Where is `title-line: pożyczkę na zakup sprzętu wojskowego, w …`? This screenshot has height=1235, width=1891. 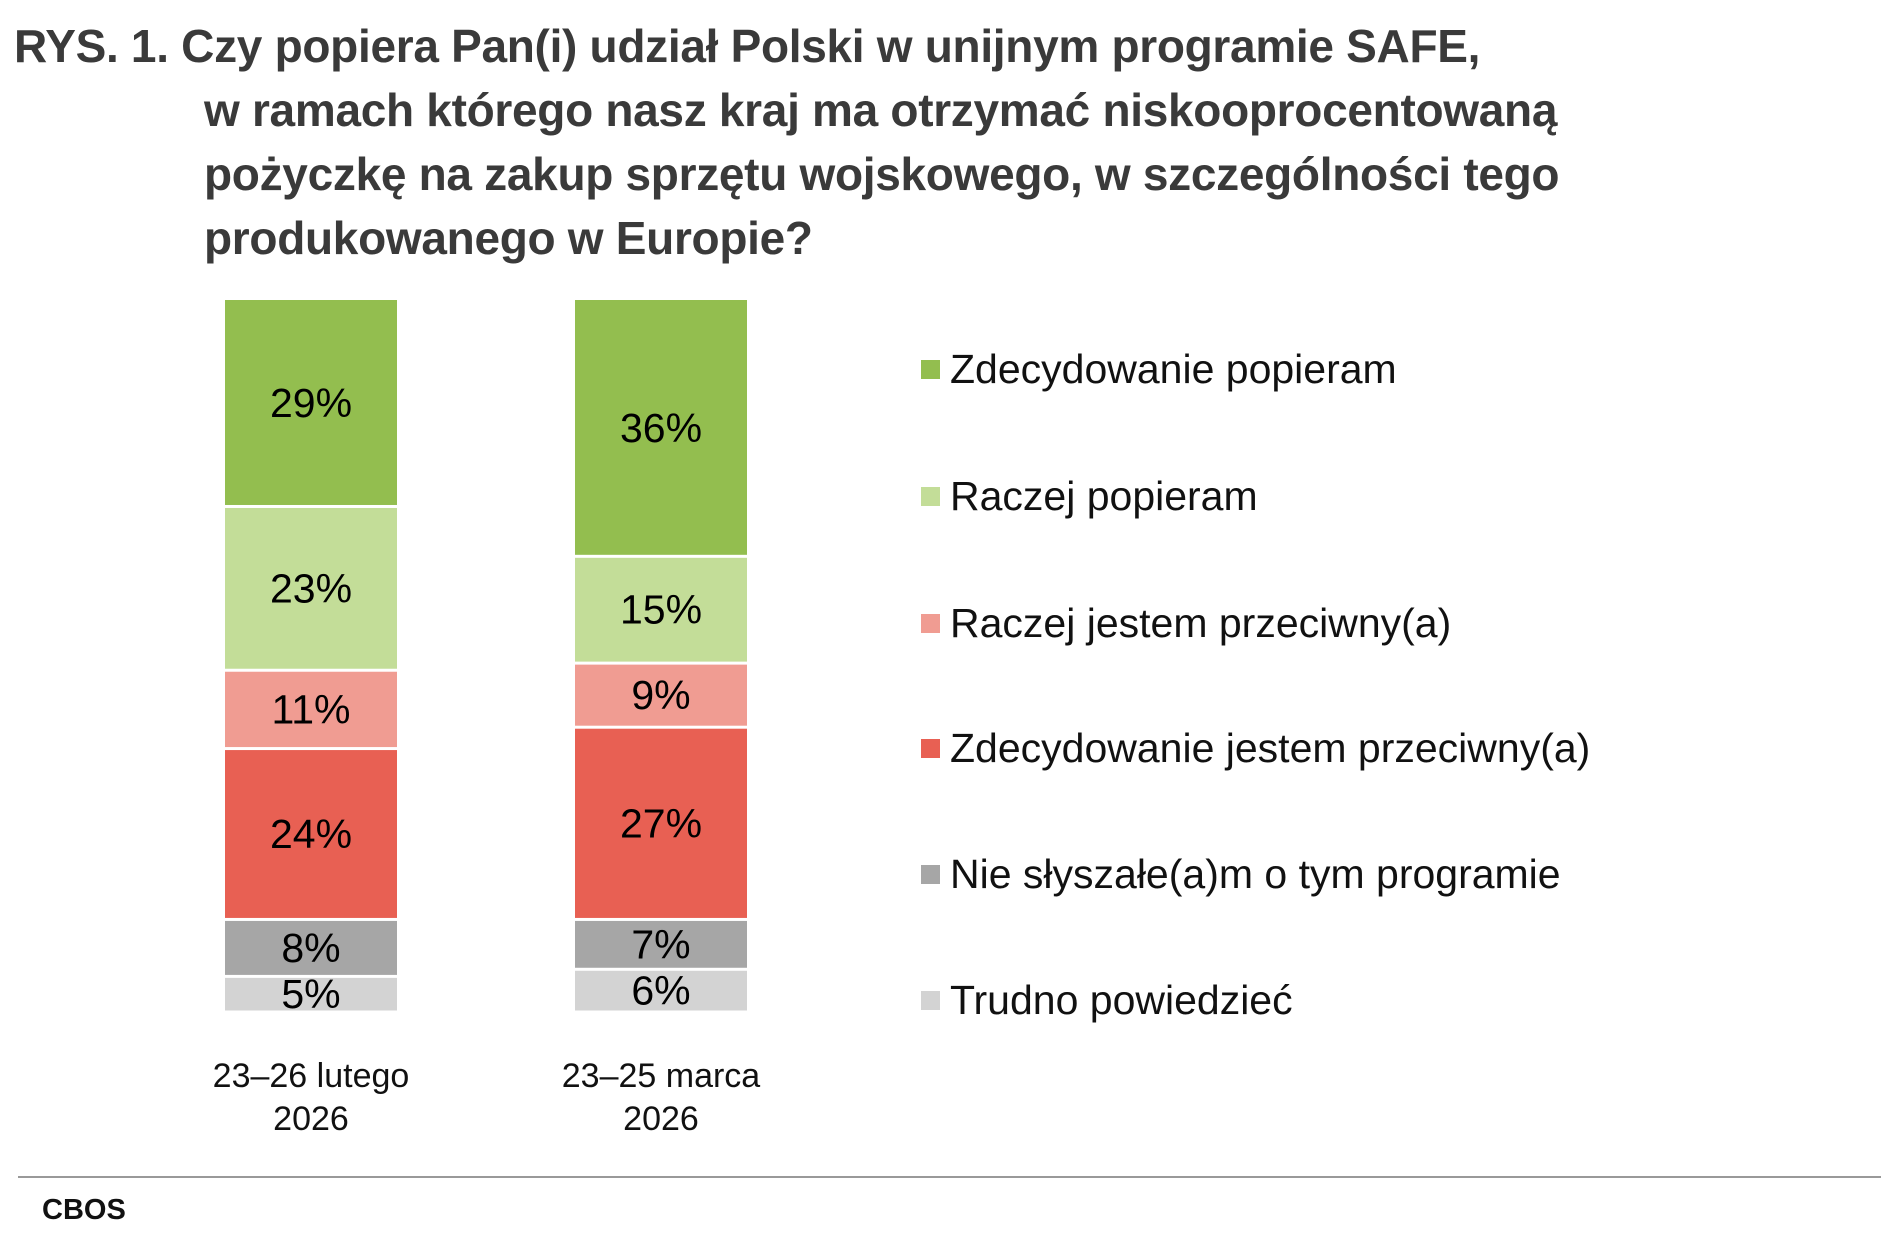
title-line: pożyczkę na zakup sprzętu wojskowego, w … is located at coordinates (882, 174).